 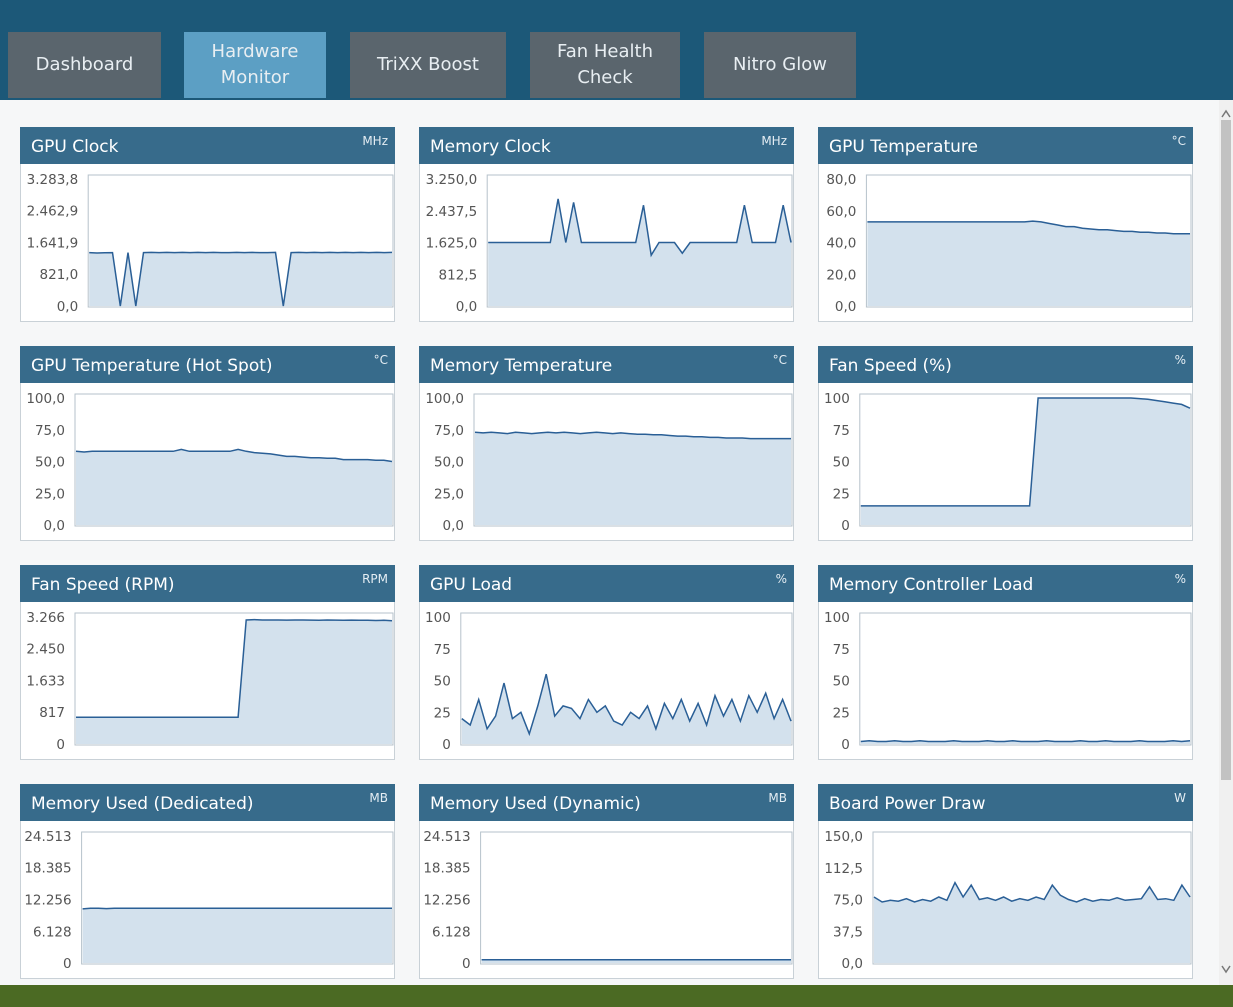 What do you see at coordinates (843, 837) in the screenshot?
I see `y-tick-label: 150,0` at bounding box center [843, 837].